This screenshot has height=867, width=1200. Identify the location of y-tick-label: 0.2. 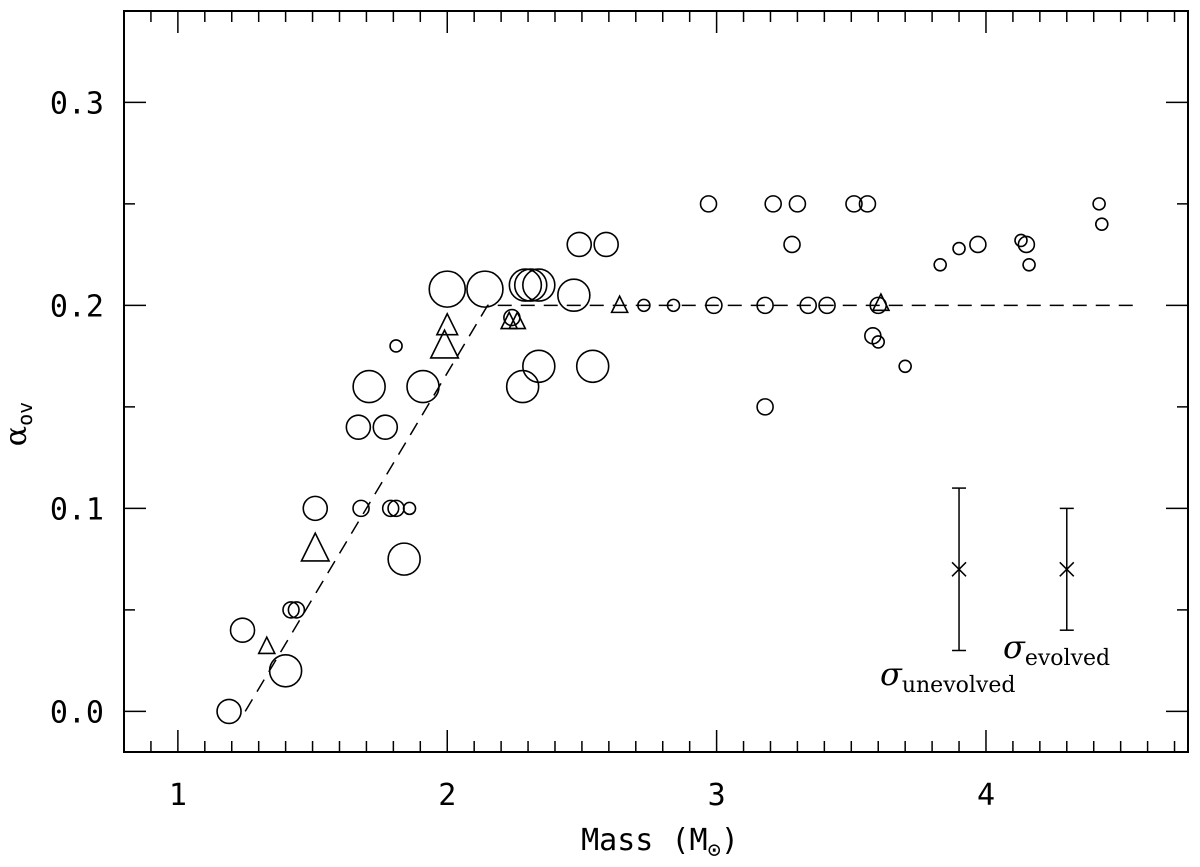
(77, 306).